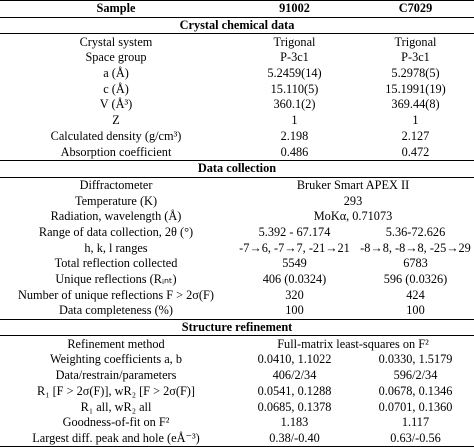 Image resolution: width=474 pixels, height=447 pixels. What do you see at coordinates (237, 423) in the screenshot?
I see `table-row: Goodness-of-fit on F² 1.183 1.117` at bounding box center [237, 423].